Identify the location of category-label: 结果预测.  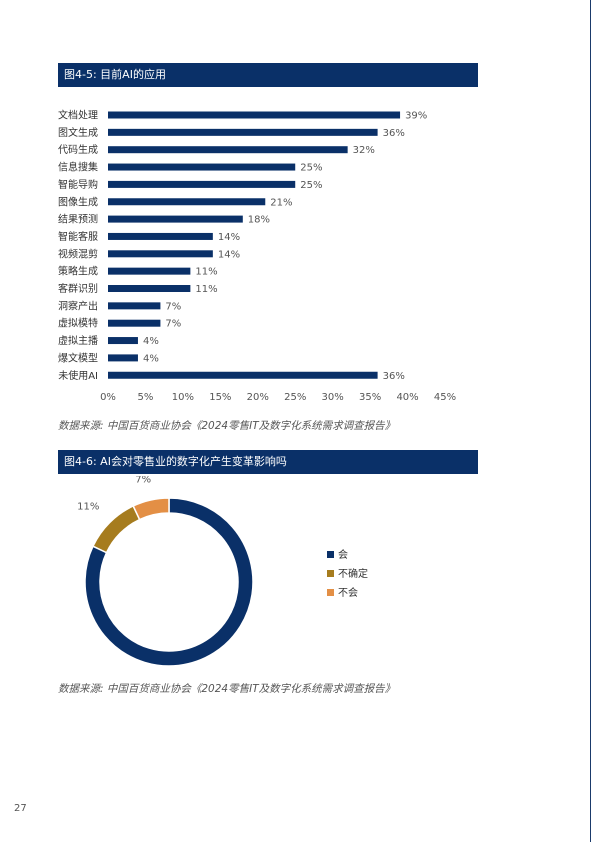
(78, 219).